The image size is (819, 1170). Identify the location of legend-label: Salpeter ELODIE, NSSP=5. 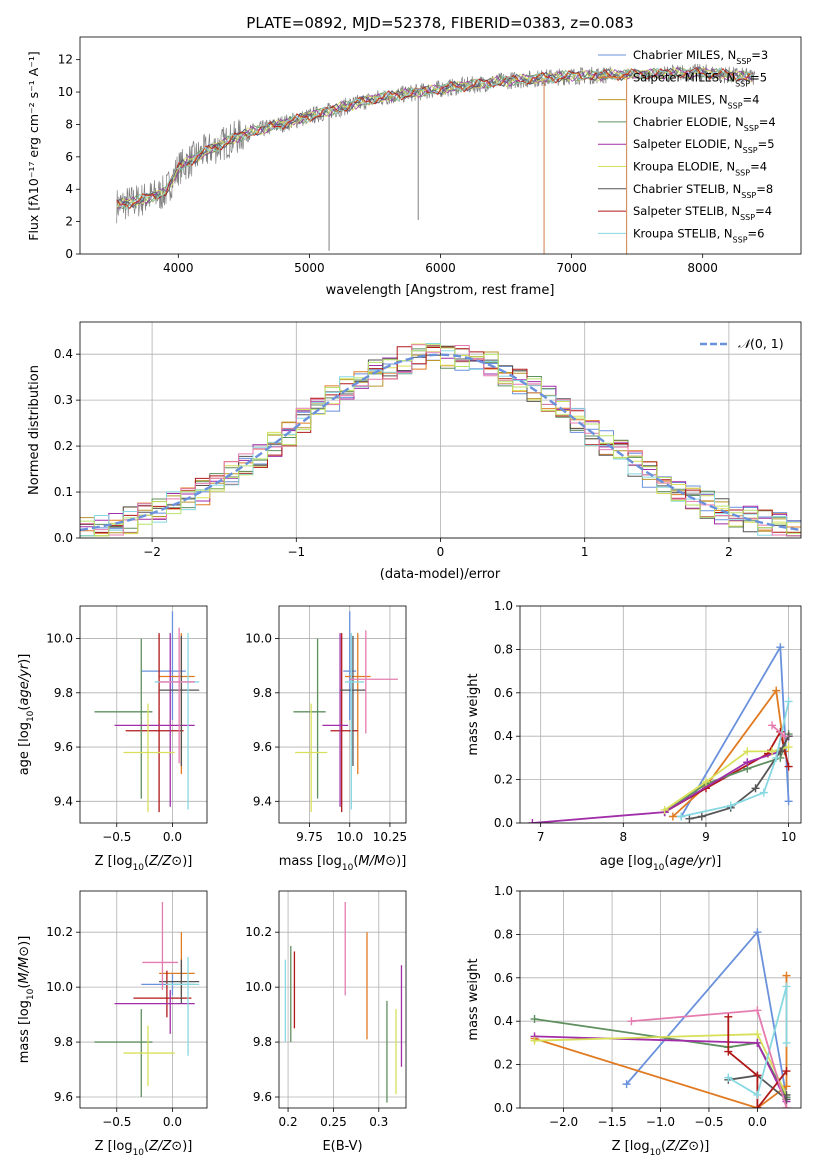
(704, 146).